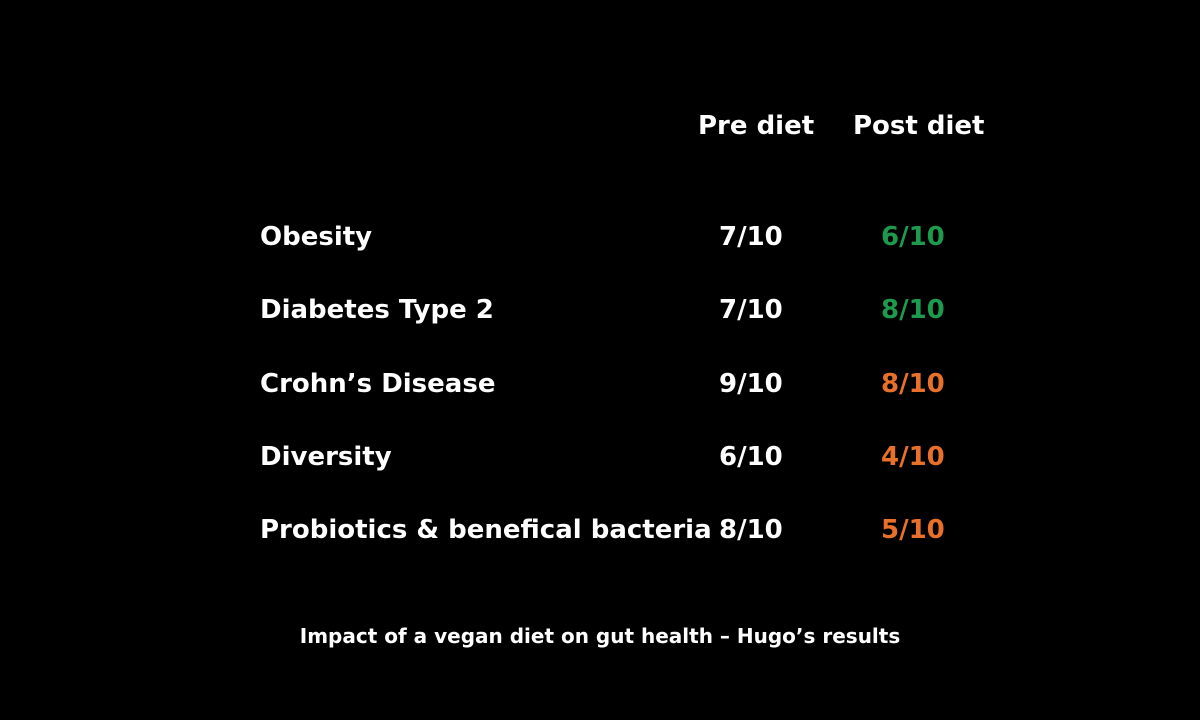 The width and height of the screenshot is (1200, 720). What do you see at coordinates (913, 237) in the screenshot?
I see `post-score: 6/10` at bounding box center [913, 237].